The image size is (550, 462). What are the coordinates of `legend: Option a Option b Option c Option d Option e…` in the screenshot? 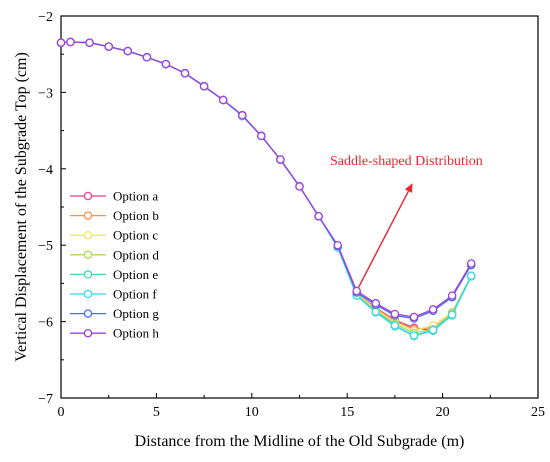 It's located at (114, 265).